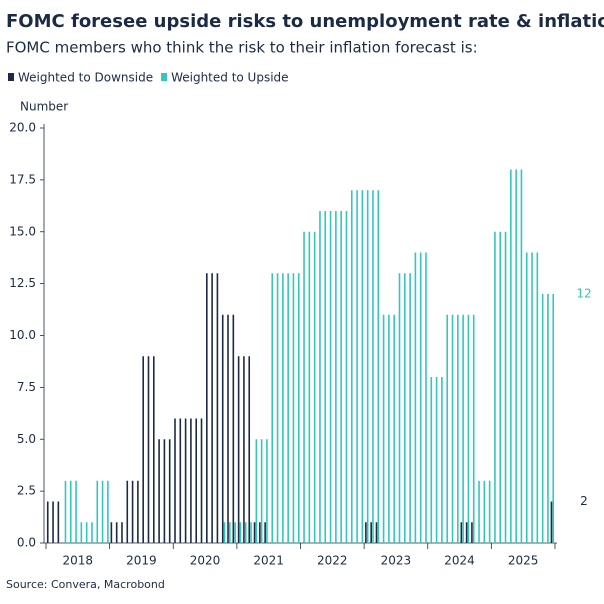  I want to click on y-tick-label: 0.0, so click(26, 543).